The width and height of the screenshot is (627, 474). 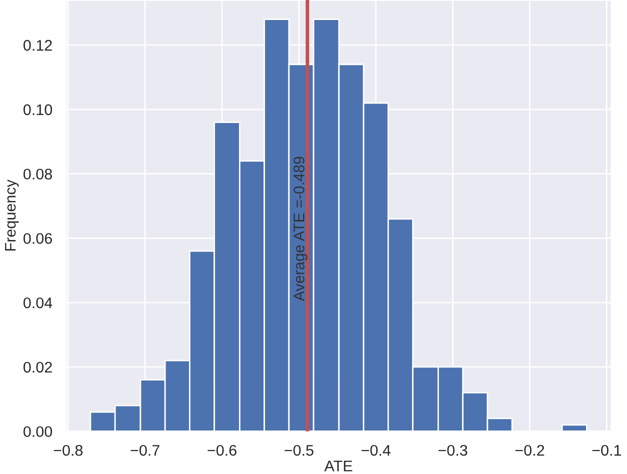 I want to click on x-tick-label: −0.8, so click(x=68, y=450).